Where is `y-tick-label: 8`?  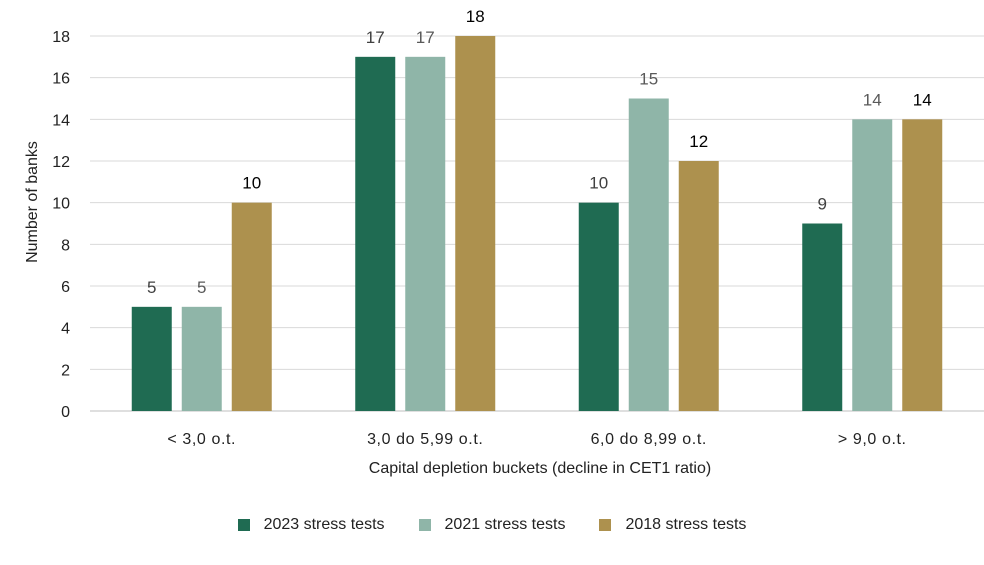
y-tick-label: 8 is located at coordinates (65, 245).